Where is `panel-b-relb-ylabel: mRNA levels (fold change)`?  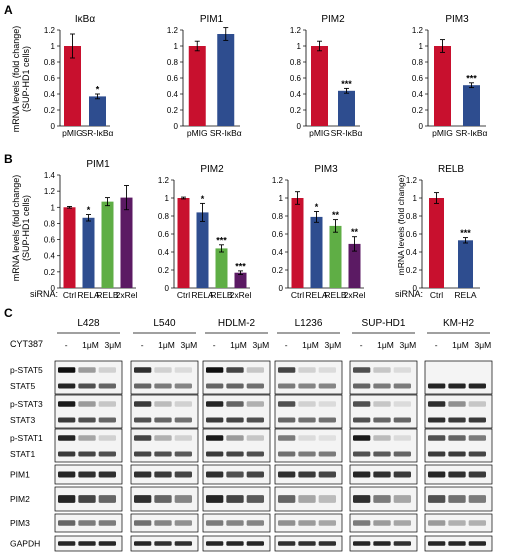
panel-b-relb-ylabel: mRNA levels (fold change) is located at coordinates (401, 225).